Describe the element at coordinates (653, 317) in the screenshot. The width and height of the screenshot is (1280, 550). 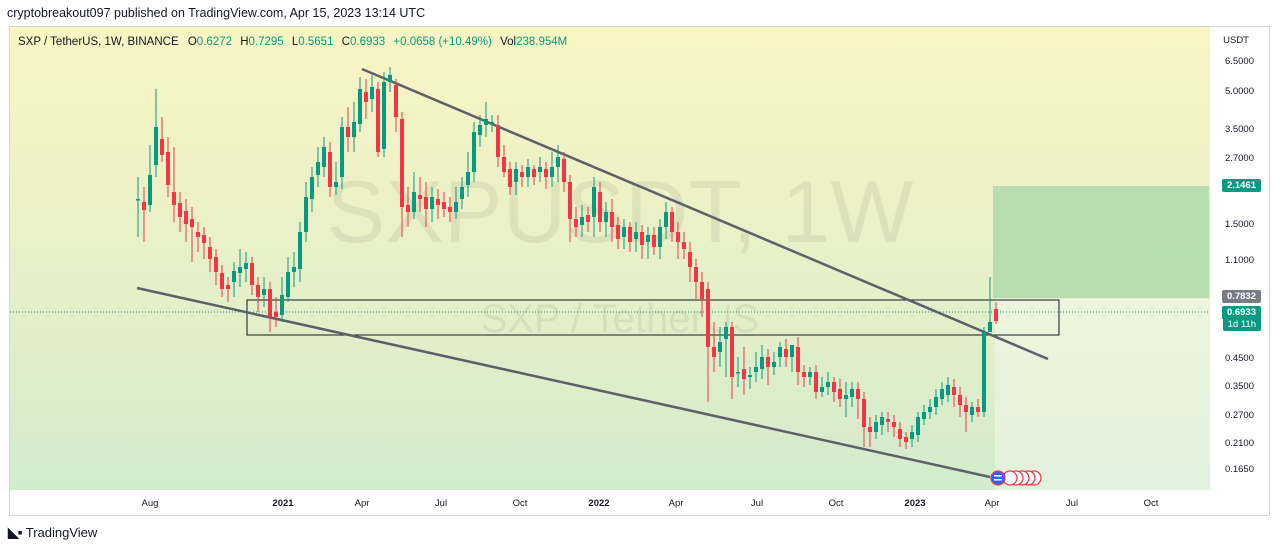
I see `resistance-box` at that location.